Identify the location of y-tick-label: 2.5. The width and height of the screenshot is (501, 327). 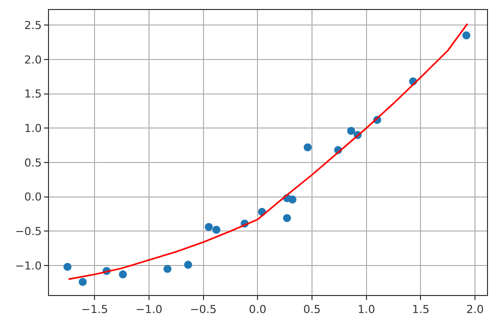
(33, 25).